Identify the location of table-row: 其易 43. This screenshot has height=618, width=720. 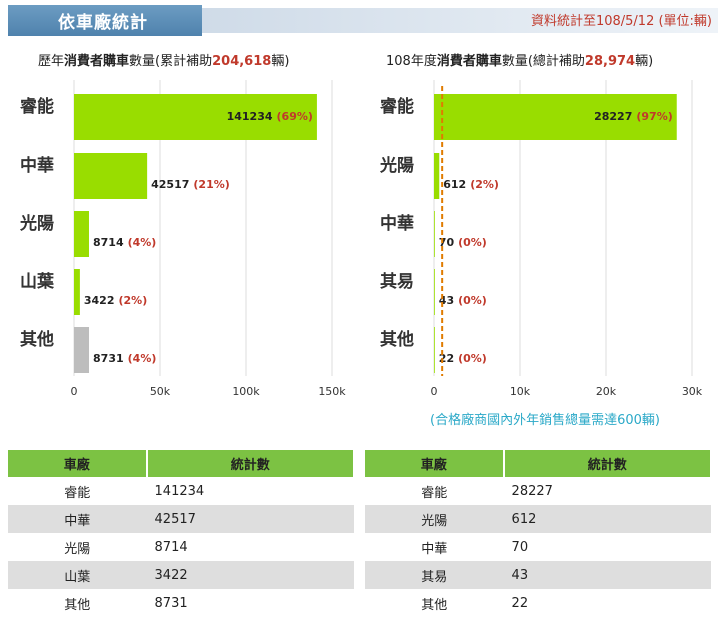
(538, 575).